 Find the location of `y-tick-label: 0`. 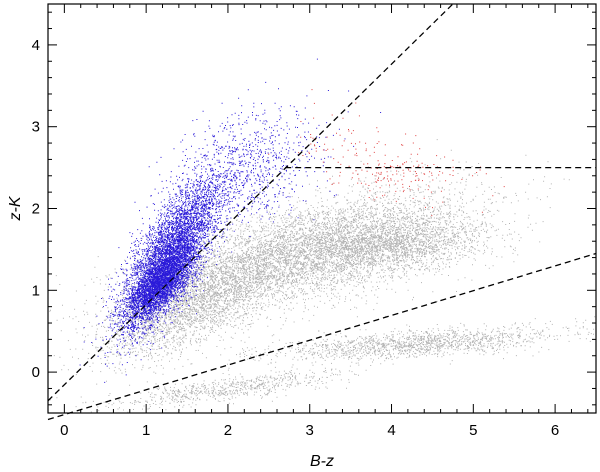

y-tick-label: 0 is located at coordinates (36, 372).